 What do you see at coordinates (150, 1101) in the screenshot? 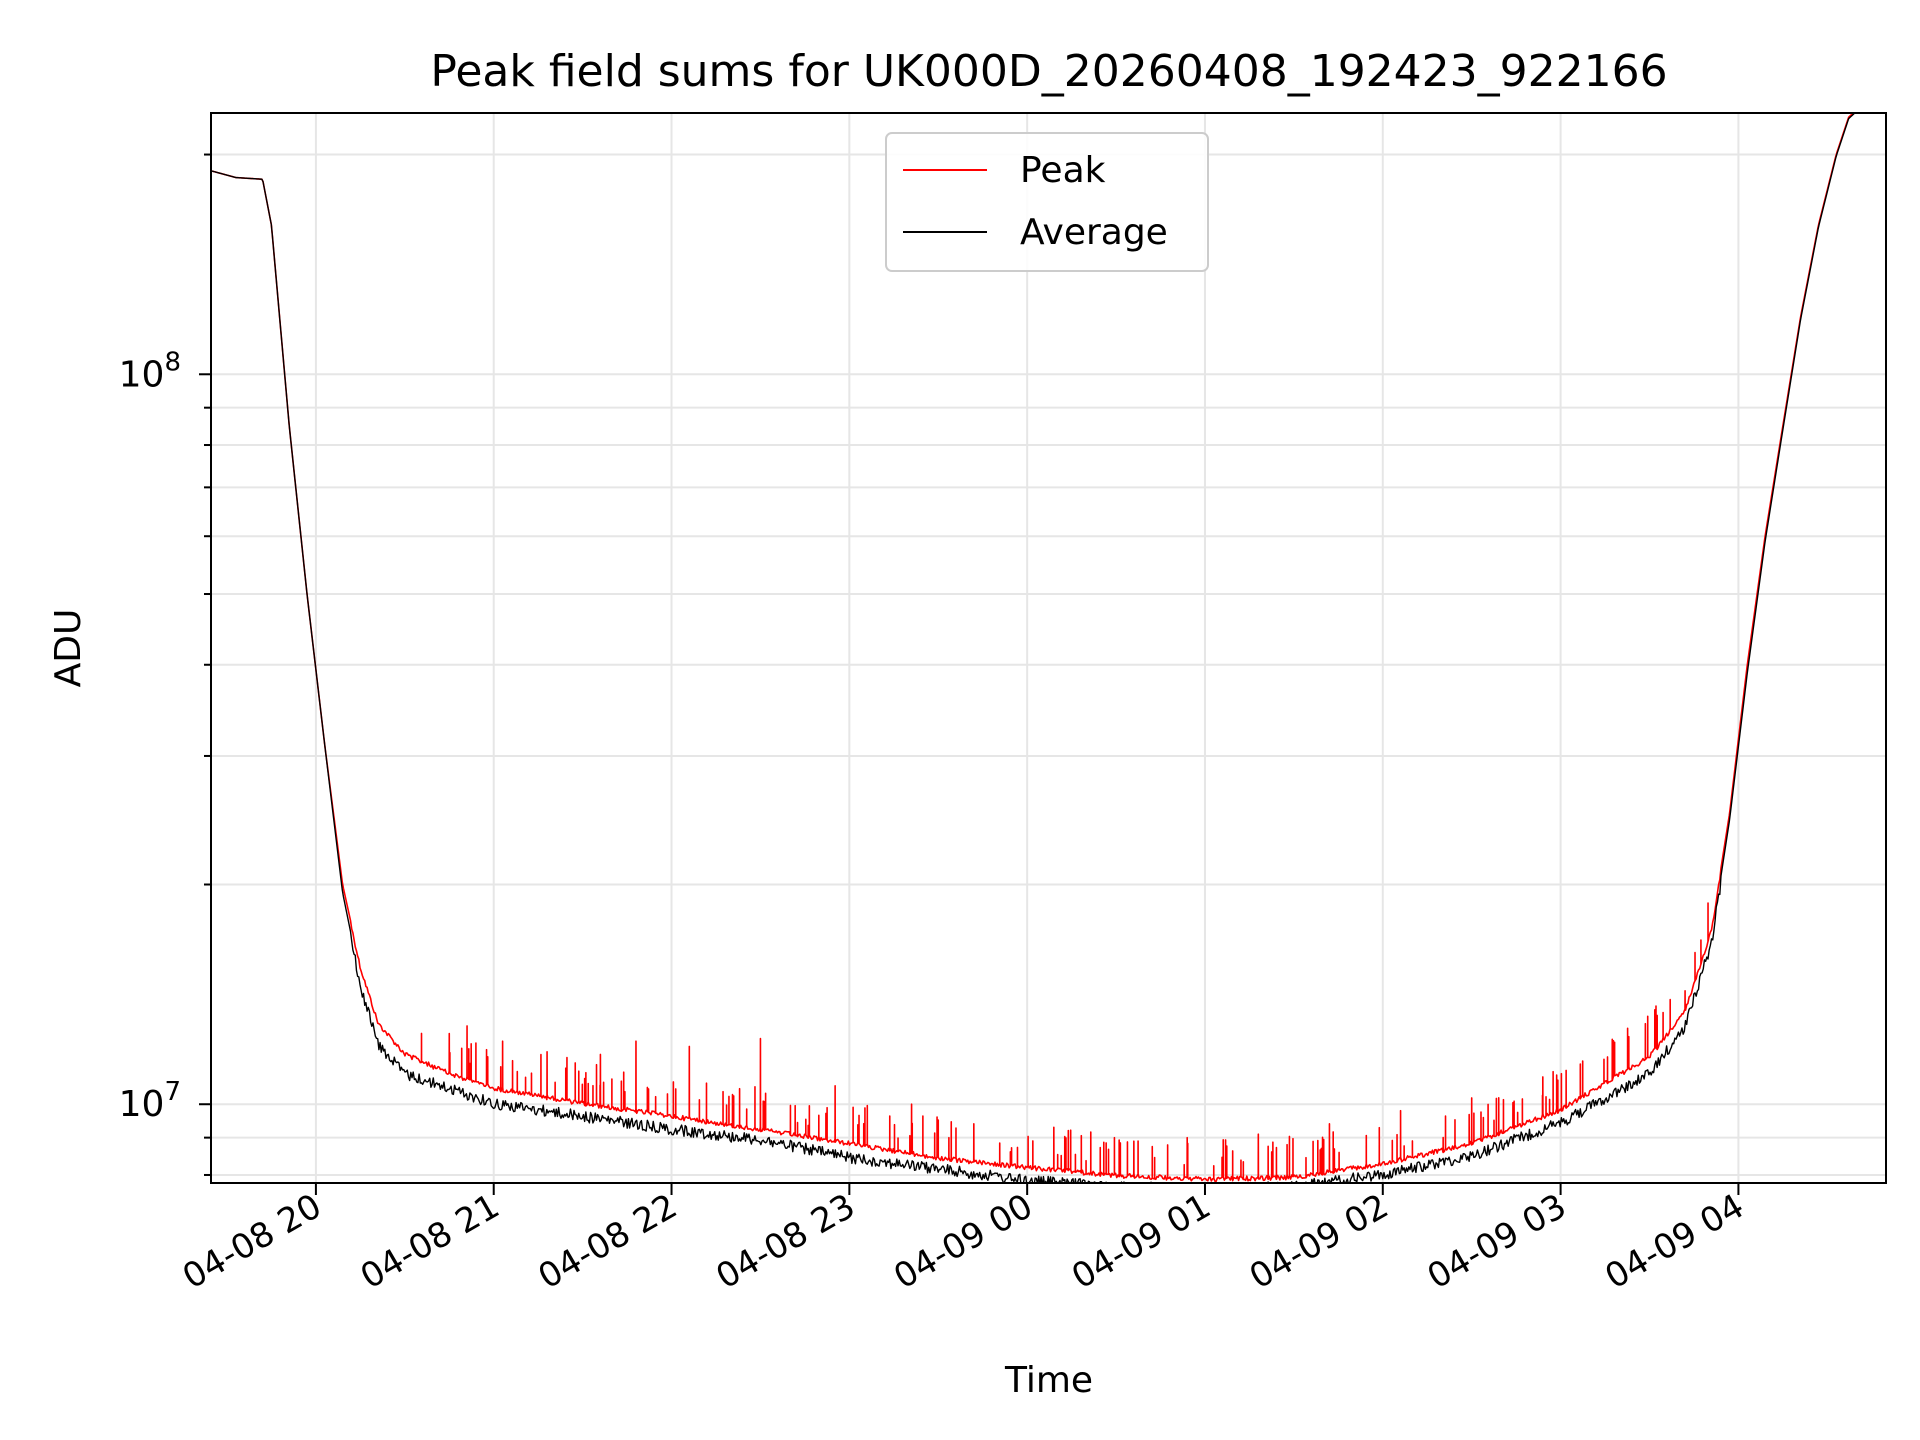
I see `y-tick-label: 10⁷` at bounding box center [150, 1101].